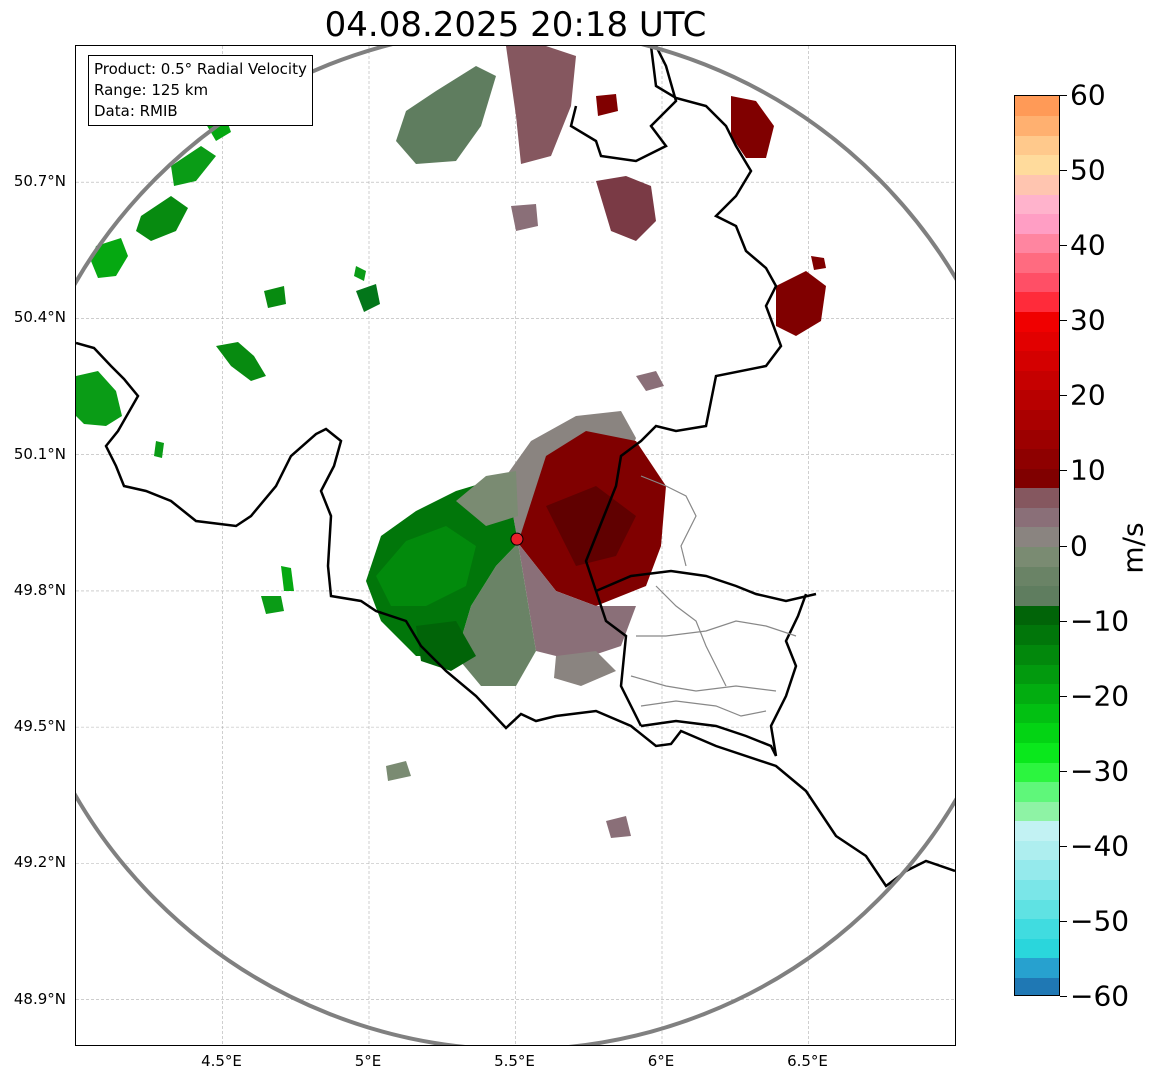 The width and height of the screenshot is (1171, 1081). What do you see at coordinates (1088, 395) in the screenshot?
I see `colorbar-tick-label: 20` at bounding box center [1088, 395].